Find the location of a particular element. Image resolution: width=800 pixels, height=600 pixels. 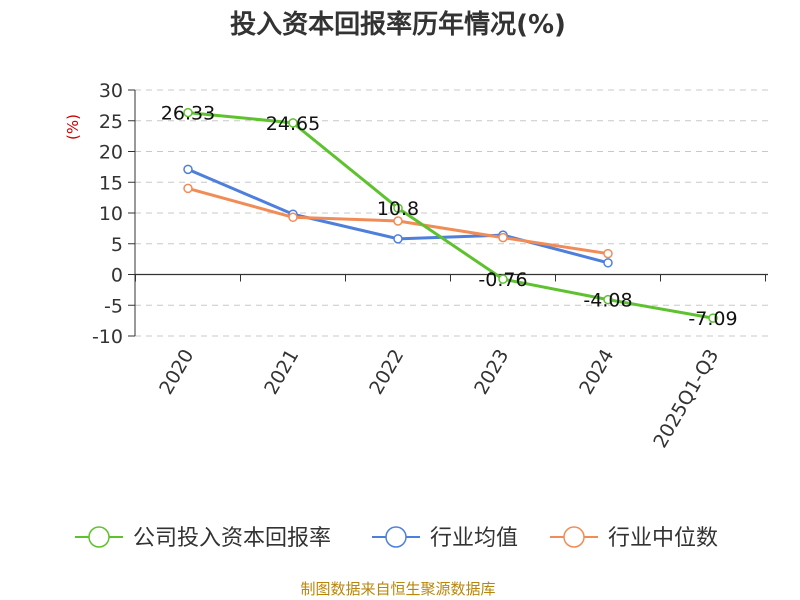

y-tick-label: 30 is located at coordinates (111, 91).